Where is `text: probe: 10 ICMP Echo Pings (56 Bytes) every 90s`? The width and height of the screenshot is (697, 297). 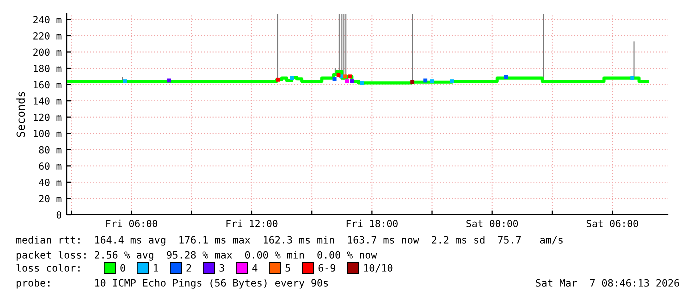
text: probe: 10 ICMP Echo Pings (56 Bytes) every 90s is located at coordinates (172, 284).